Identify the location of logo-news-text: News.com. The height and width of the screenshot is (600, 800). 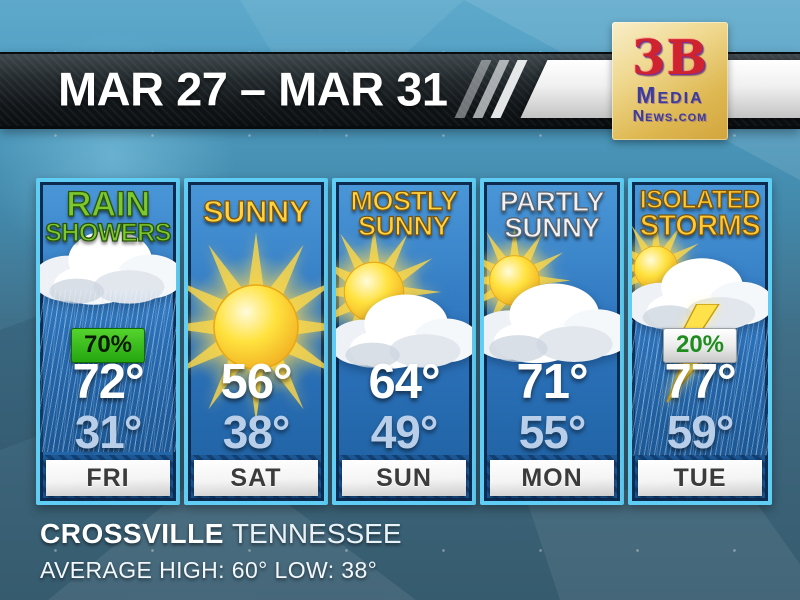
(670, 117).